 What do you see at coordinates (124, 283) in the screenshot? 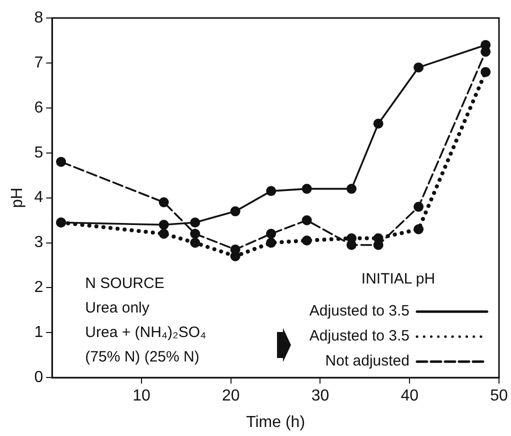
I see `annotation: N SOURCE` at bounding box center [124, 283].